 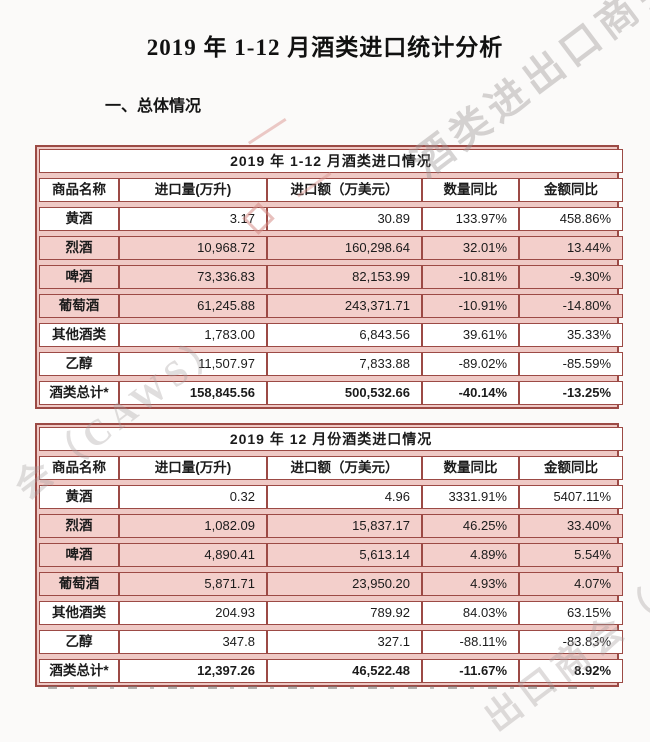 What do you see at coordinates (344, 219) in the screenshot?
I see `value-cell: 30.89` at bounding box center [344, 219].